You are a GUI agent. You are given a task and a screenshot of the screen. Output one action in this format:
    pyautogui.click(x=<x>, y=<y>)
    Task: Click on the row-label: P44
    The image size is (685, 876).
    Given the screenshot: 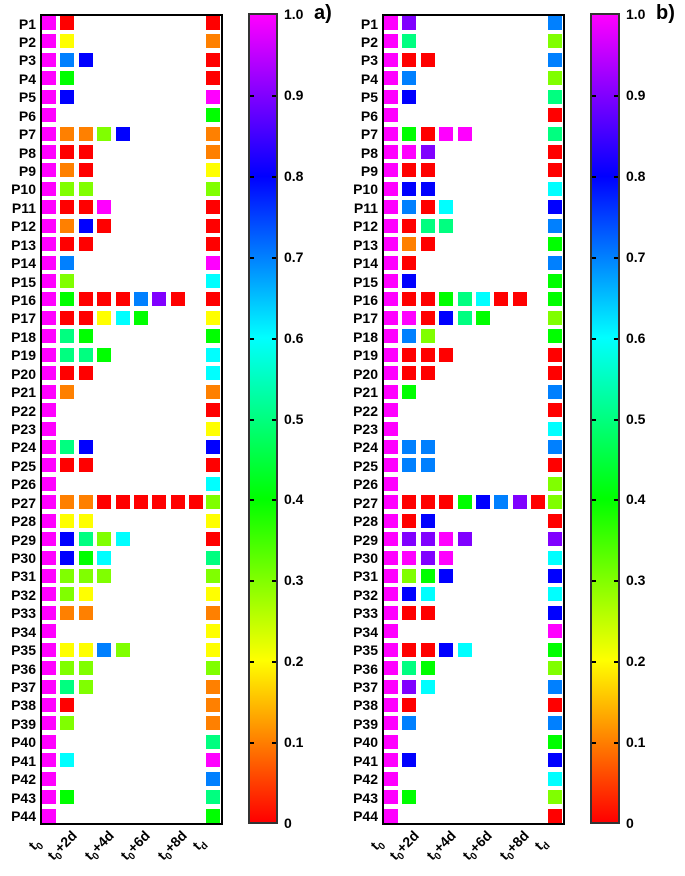 What is the action you would take?
    pyautogui.click(x=23, y=816)
    